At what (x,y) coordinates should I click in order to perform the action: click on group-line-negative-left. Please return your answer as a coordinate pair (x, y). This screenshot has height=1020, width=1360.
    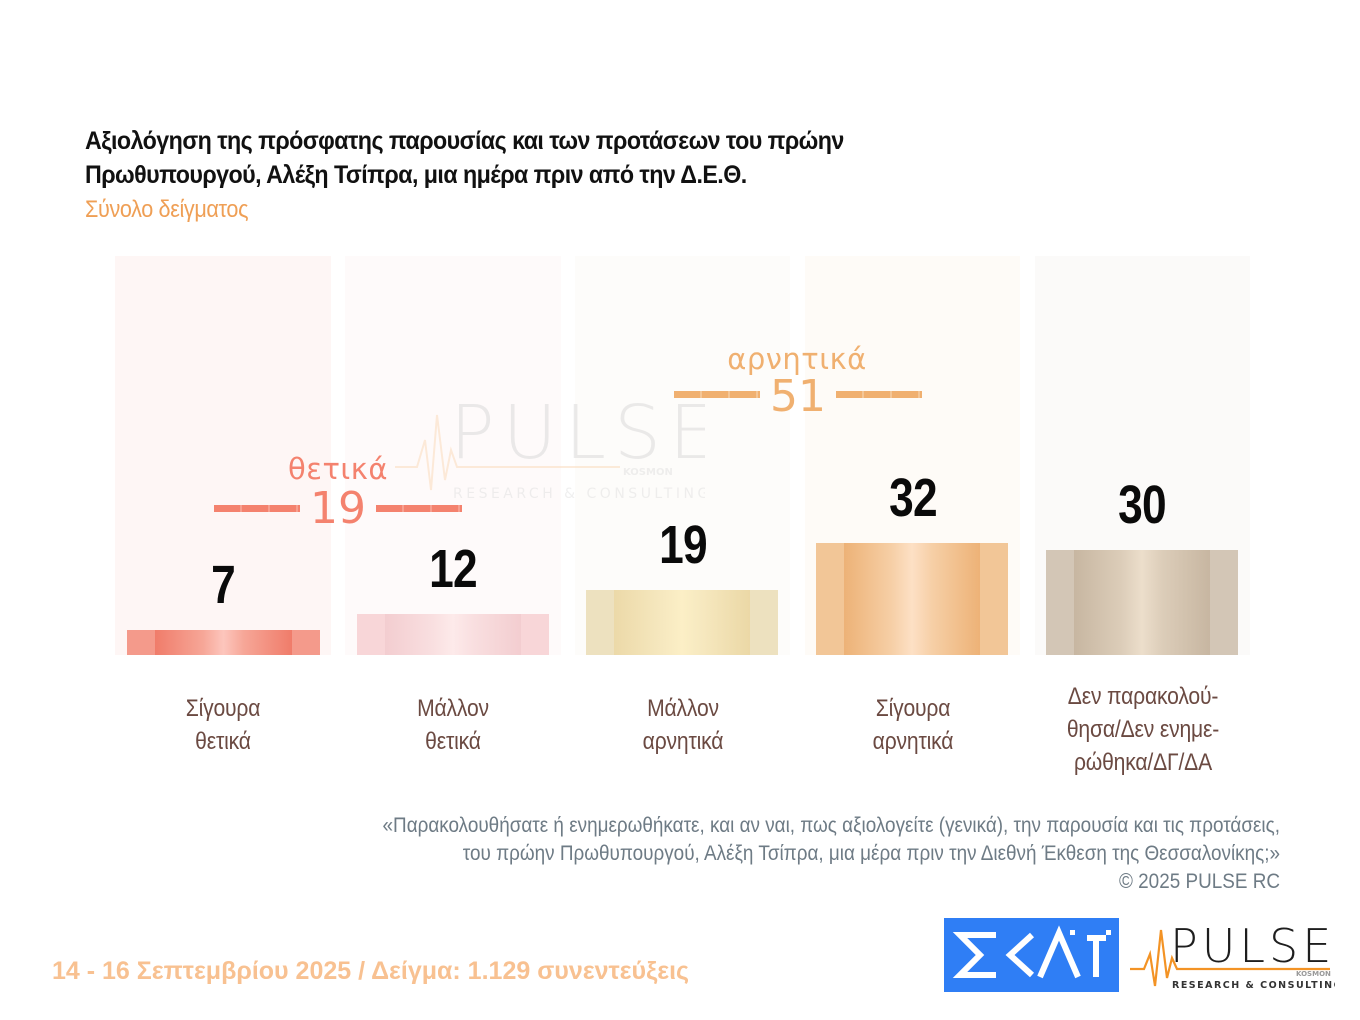
    Looking at the image, I should click on (717, 394).